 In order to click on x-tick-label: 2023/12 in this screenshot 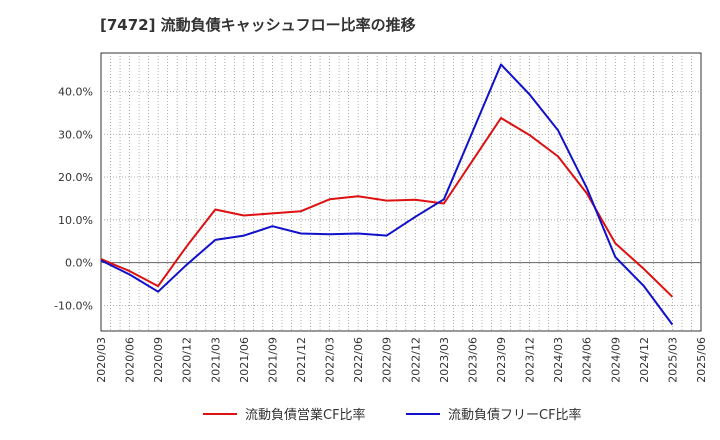, I will do `click(530, 360)`.